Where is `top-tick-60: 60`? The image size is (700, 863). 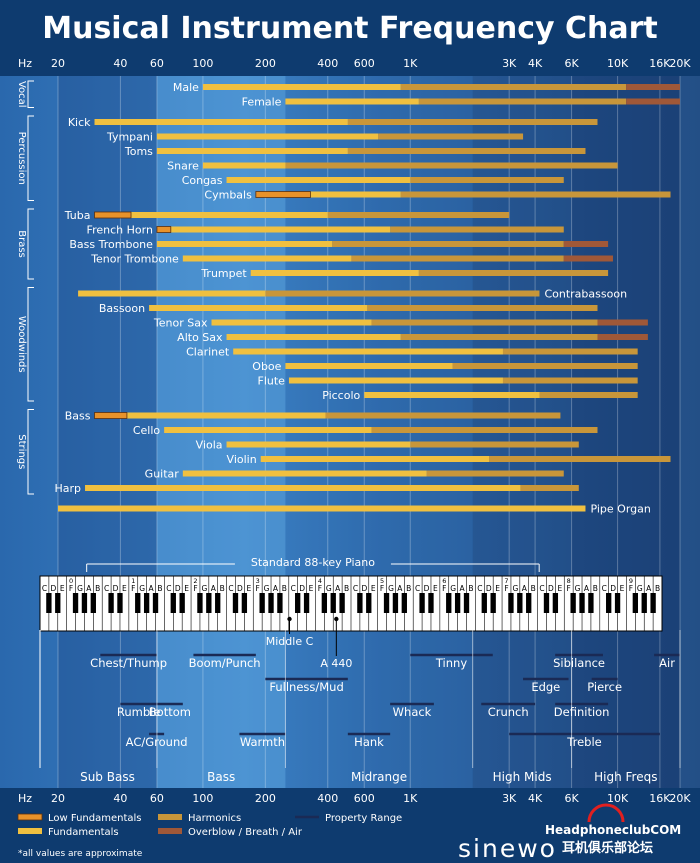 top-tick-60: 60 is located at coordinates (157, 63).